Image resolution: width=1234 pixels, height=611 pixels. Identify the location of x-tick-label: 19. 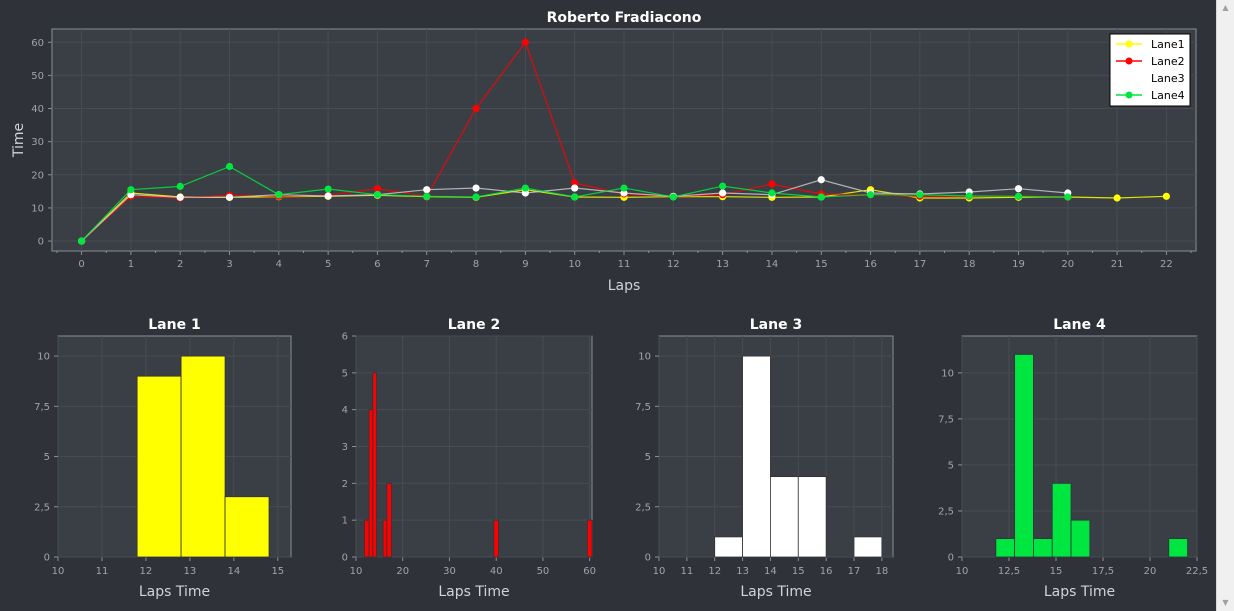
(1018, 264).